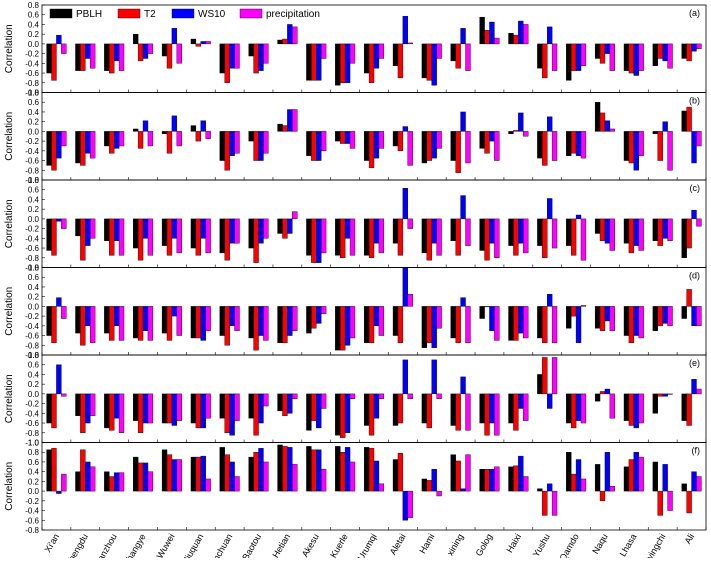  Describe the element at coordinates (484, 545) in the screenshot. I see `x-tick-label: Golog` at that location.